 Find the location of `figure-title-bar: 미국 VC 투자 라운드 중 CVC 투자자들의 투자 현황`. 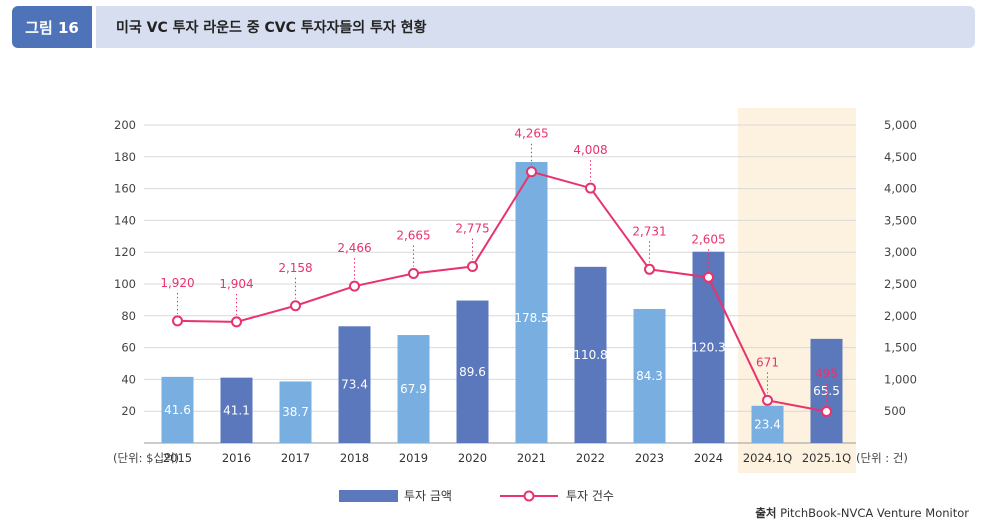

figure-title-bar: 미국 VC 투자 라운드 중 CVC 투자자들의 투자 현황 is located at coordinates (535, 27).